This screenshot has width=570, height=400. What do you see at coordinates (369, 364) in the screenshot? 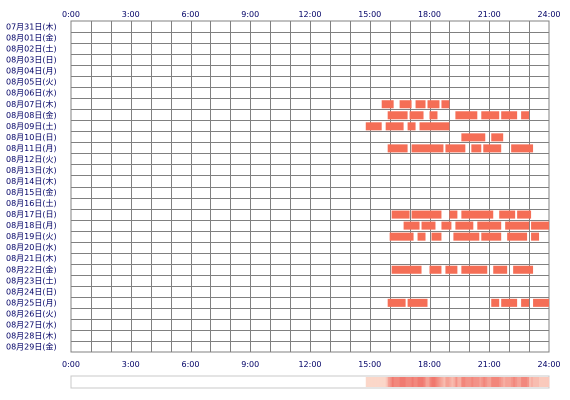
I see `x-tick-label-bottom: 15:00` at bounding box center [369, 364].